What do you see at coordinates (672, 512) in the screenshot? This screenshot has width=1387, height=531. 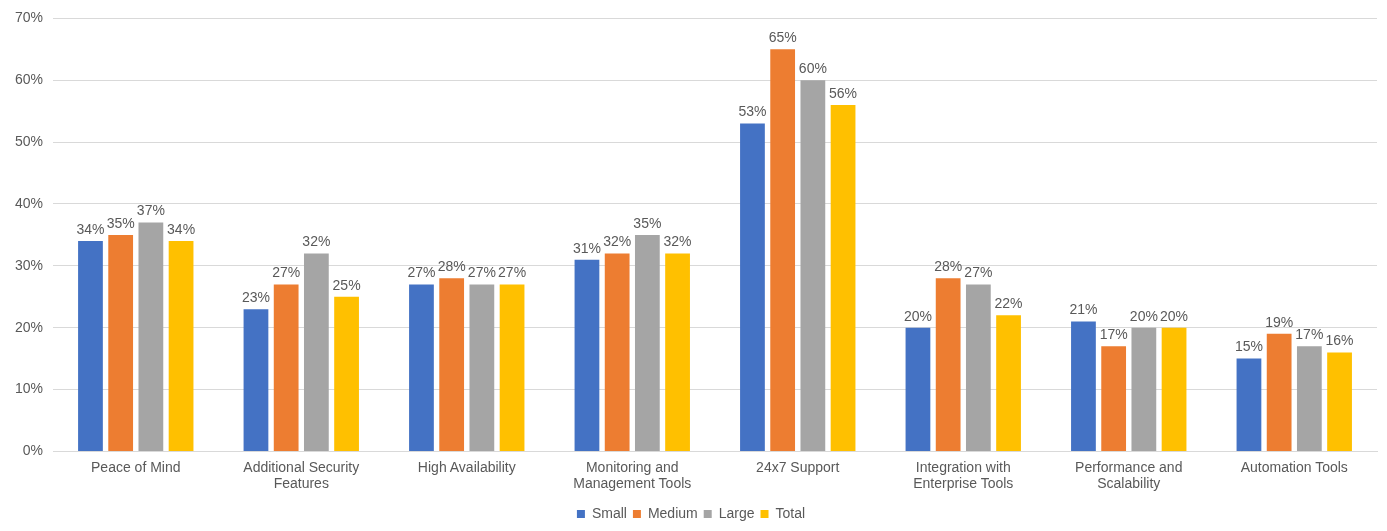 I see `legend-label: Medium` at bounding box center [672, 512].